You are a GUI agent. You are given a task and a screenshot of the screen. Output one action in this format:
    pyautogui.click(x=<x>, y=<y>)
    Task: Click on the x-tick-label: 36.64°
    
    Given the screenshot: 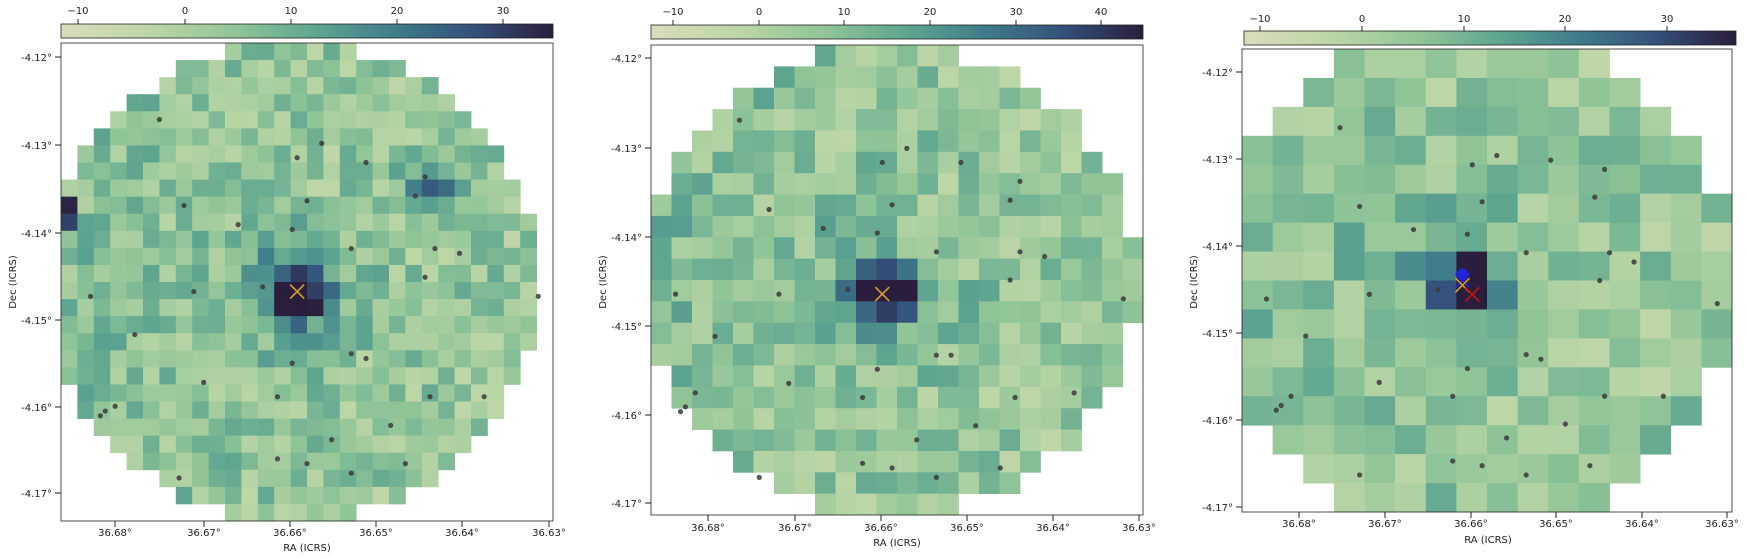 What is the action you would take?
    pyautogui.click(x=1642, y=524)
    